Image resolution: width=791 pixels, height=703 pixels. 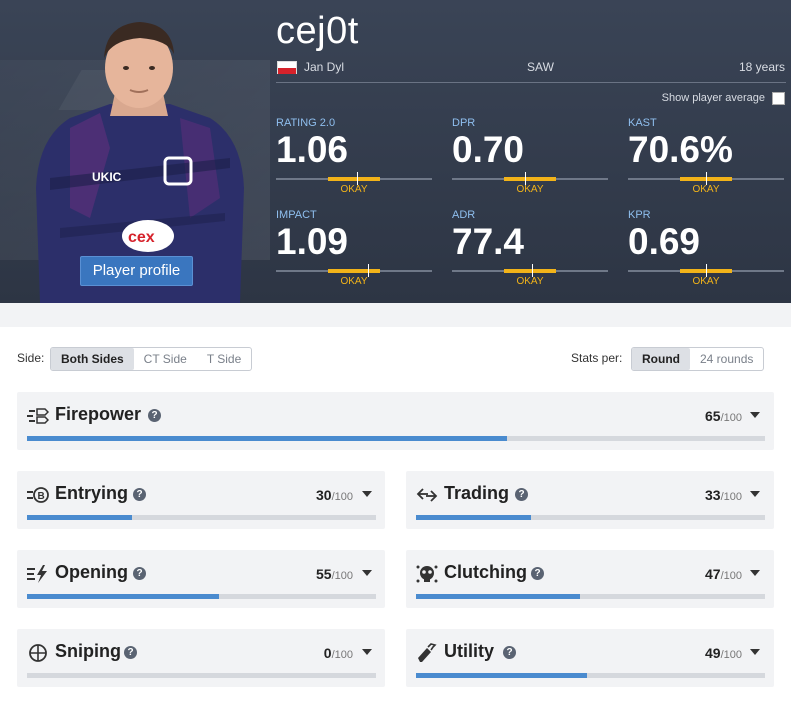 I want to click on player-nickname: cej0t, so click(x=317, y=31).